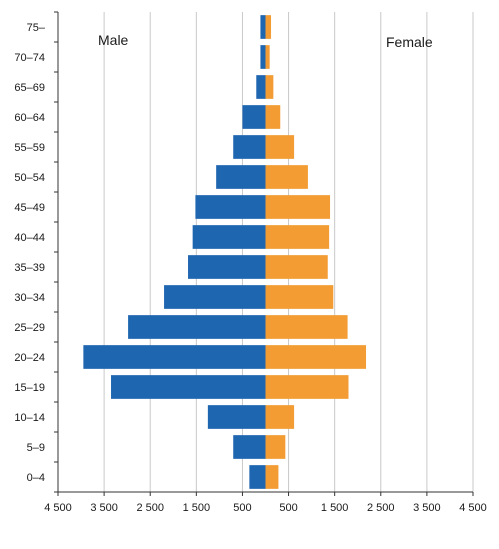 This screenshot has width=499, height=549. What do you see at coordinates (29, 418) in the screenshot?
I see `y-tick-label: 10–14` at bounding box center [29, 418].